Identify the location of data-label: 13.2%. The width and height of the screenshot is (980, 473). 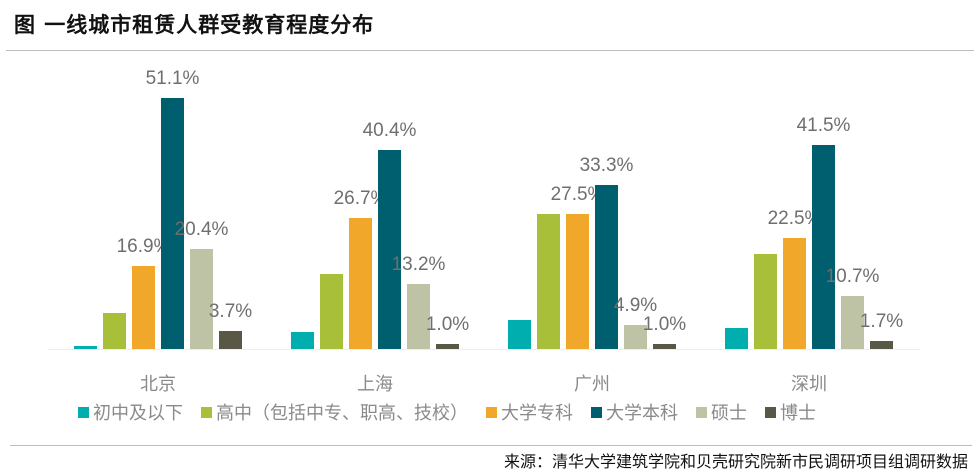
(418, 264).